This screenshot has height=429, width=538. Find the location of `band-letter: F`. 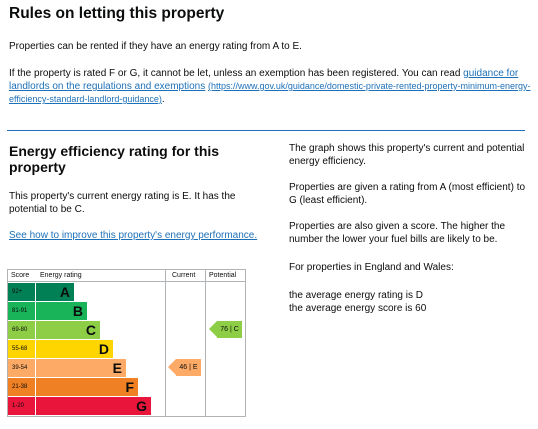

band-letter: F is located at coordinates (129, 387).